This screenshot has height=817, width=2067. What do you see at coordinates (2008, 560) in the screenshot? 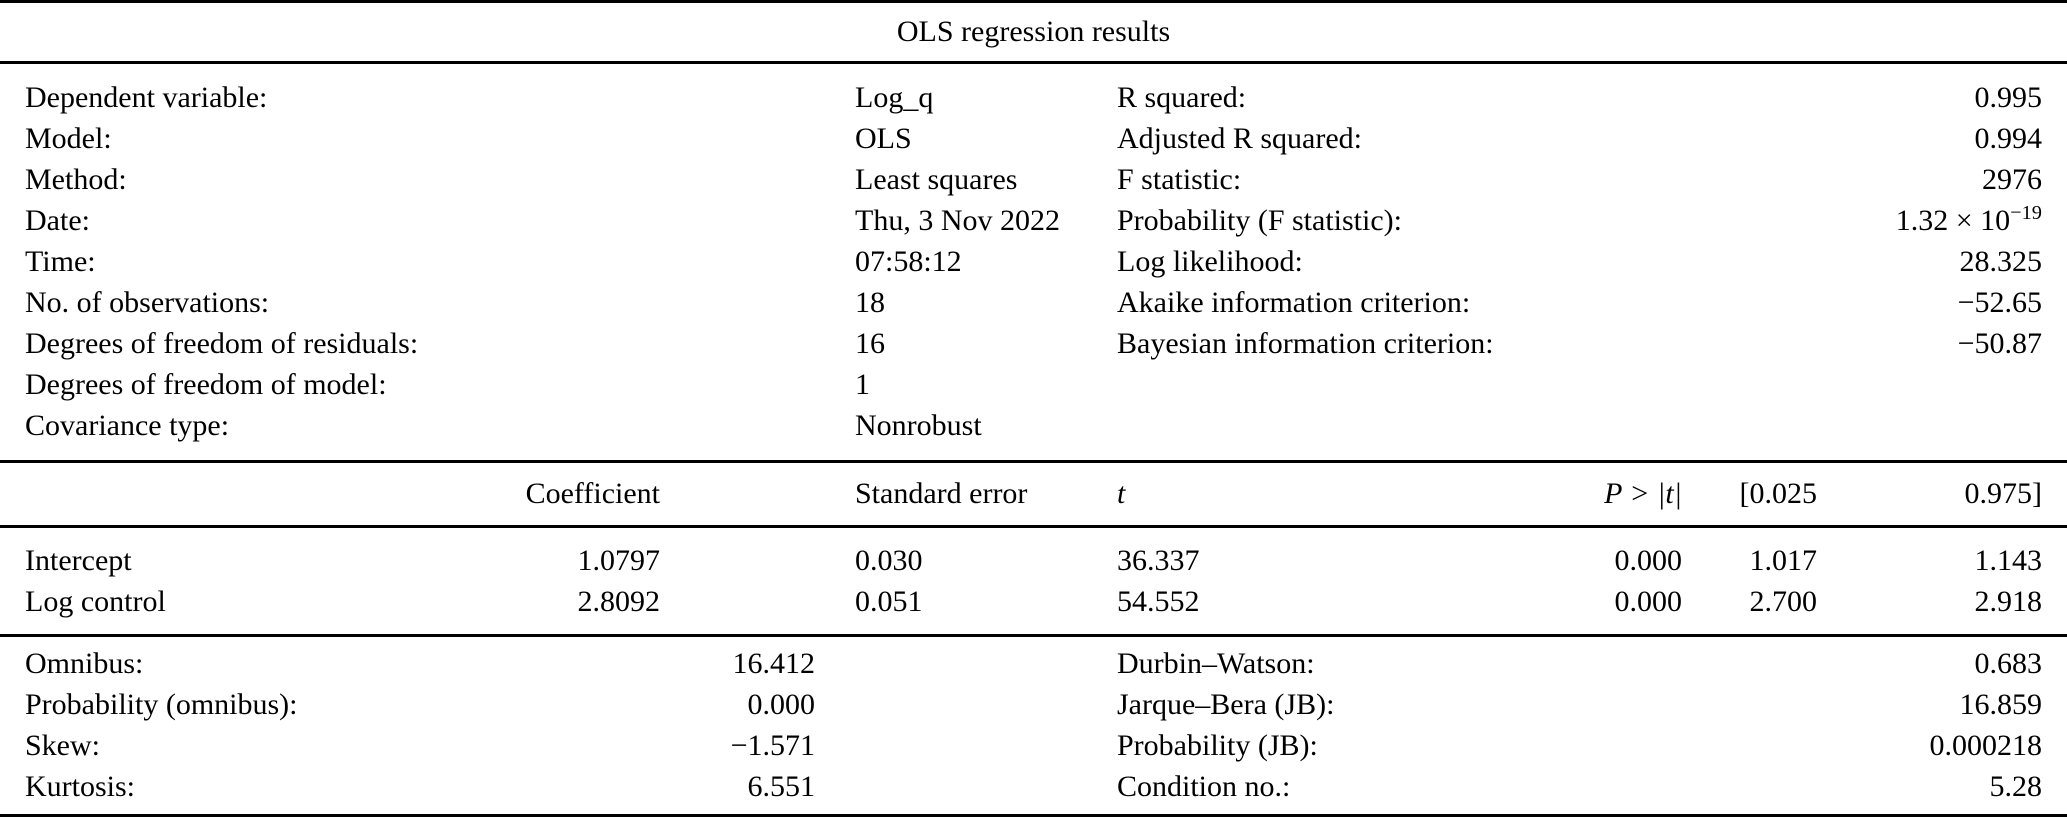
I see `ci-upper-value: 1.143` at bounding box center [2008, 560].